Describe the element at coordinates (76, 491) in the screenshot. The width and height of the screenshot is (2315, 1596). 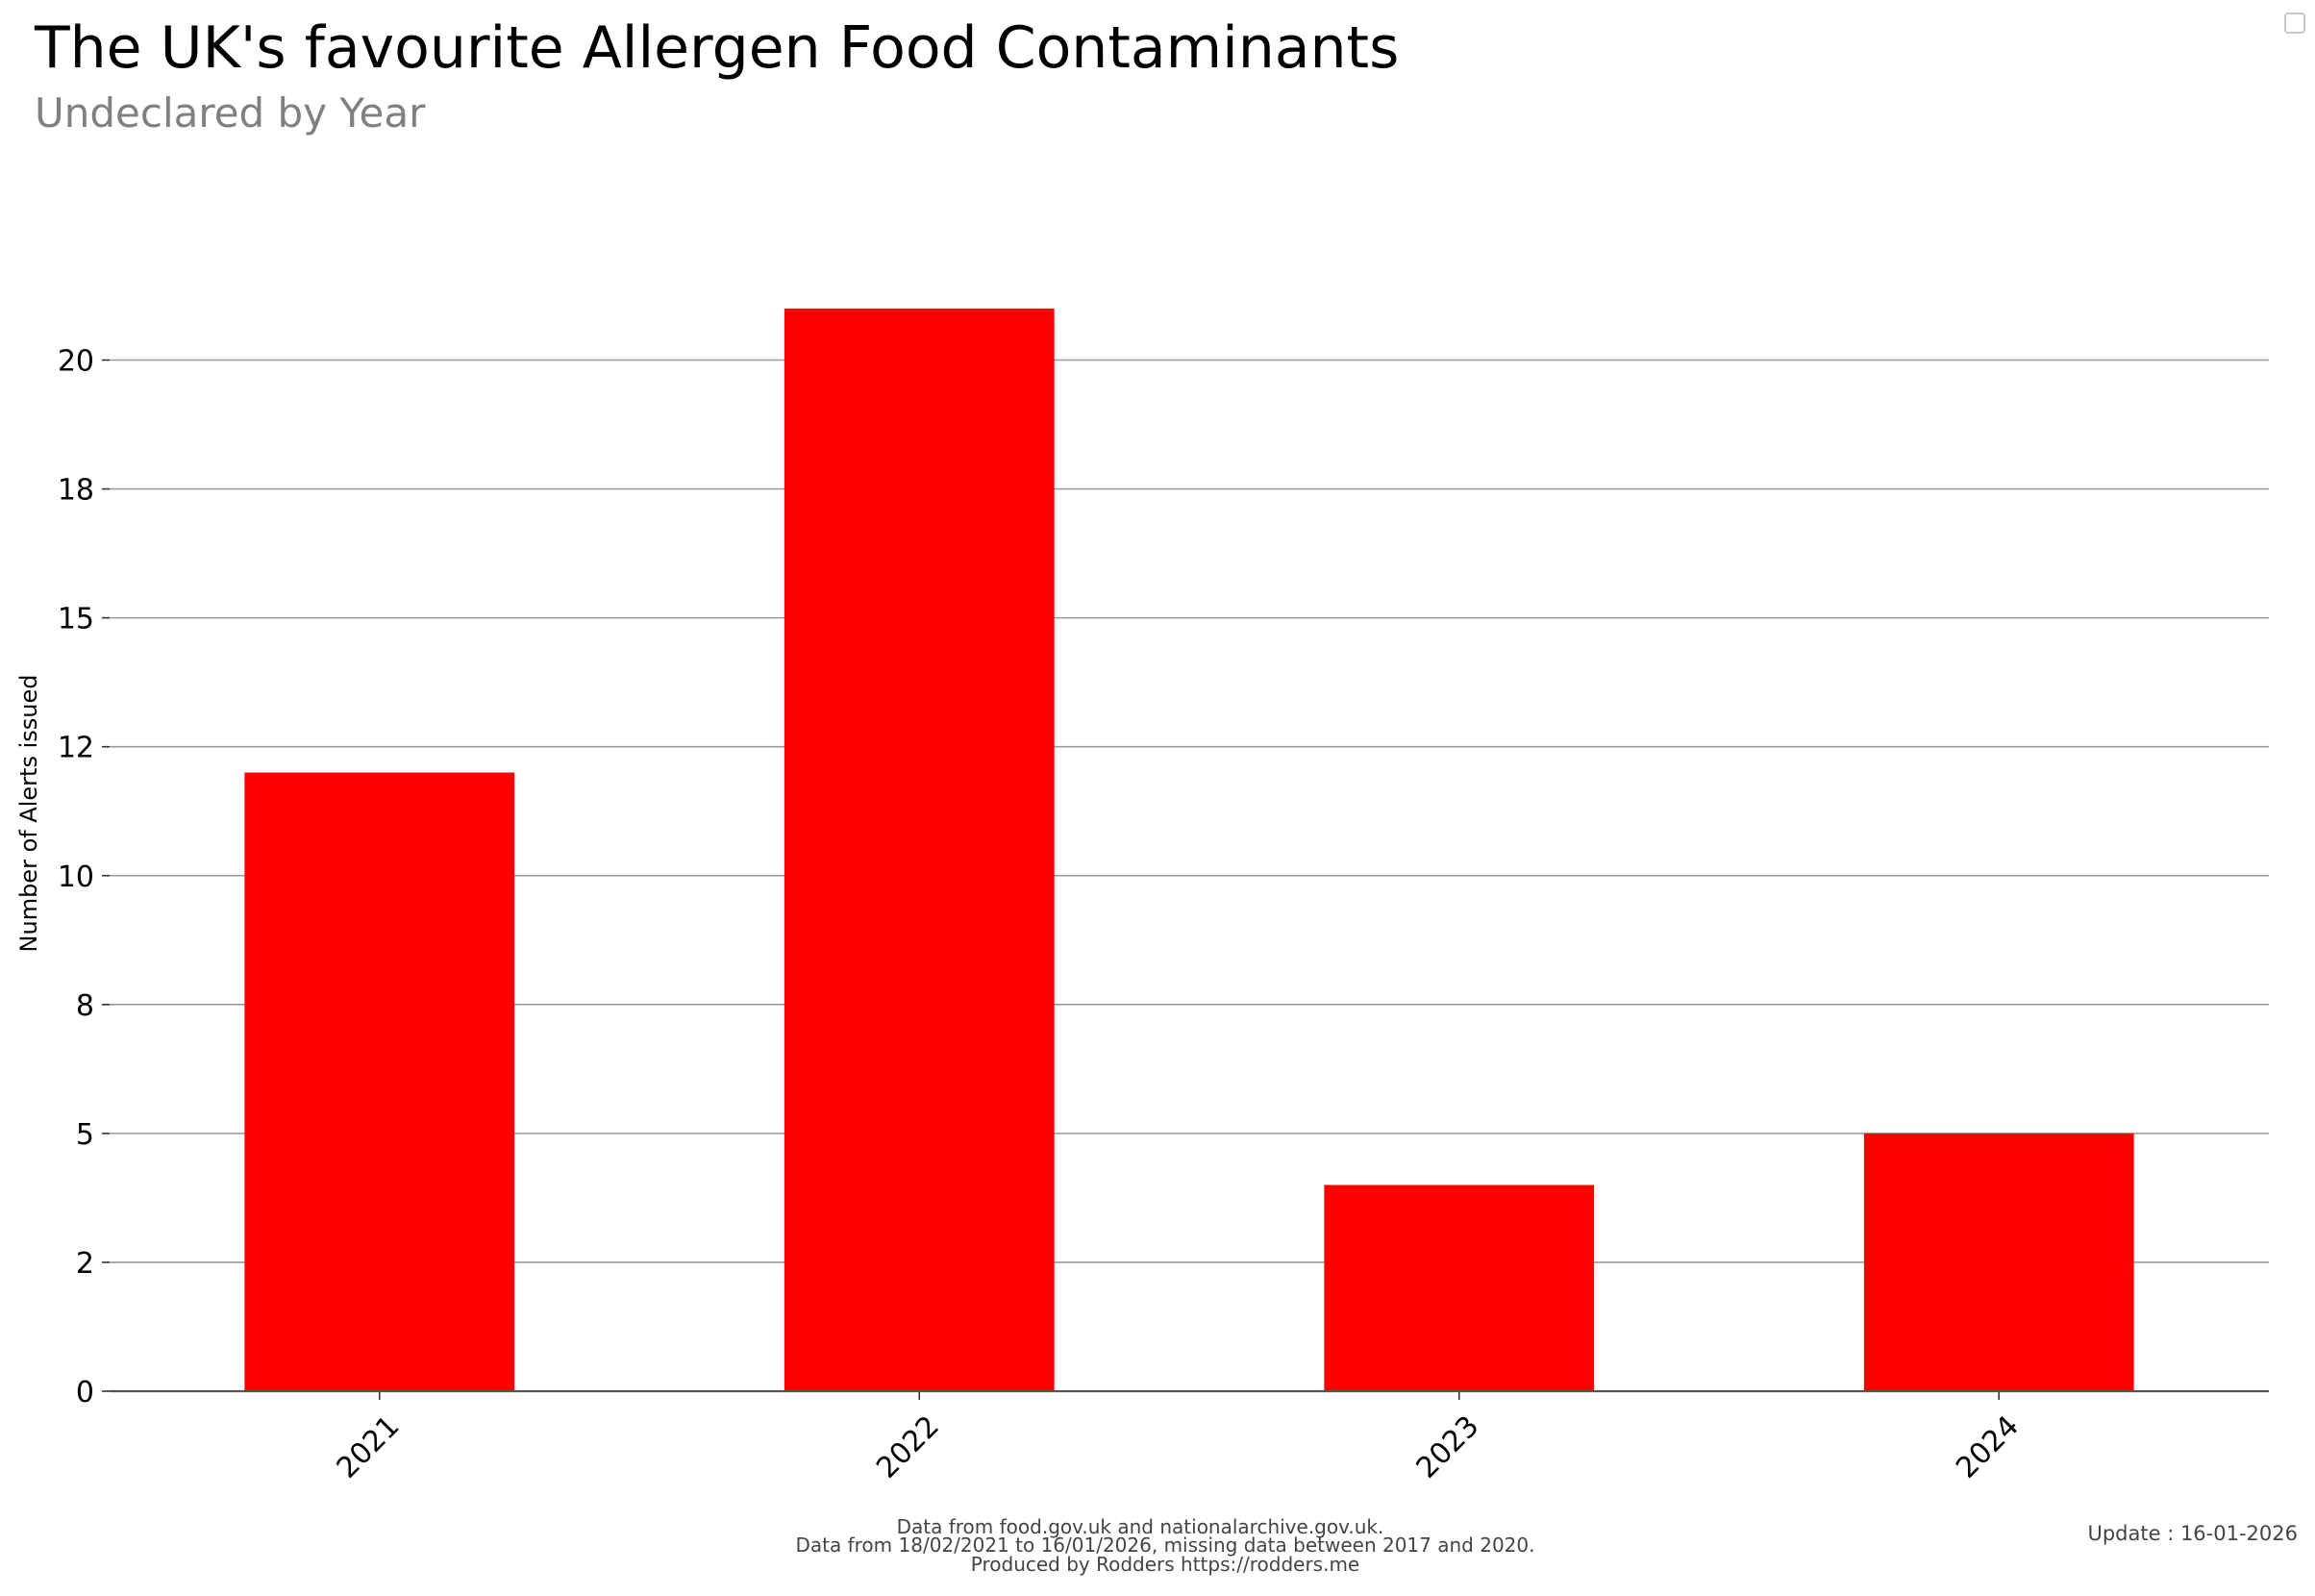
I see `y-tick-label: 18` at that location.